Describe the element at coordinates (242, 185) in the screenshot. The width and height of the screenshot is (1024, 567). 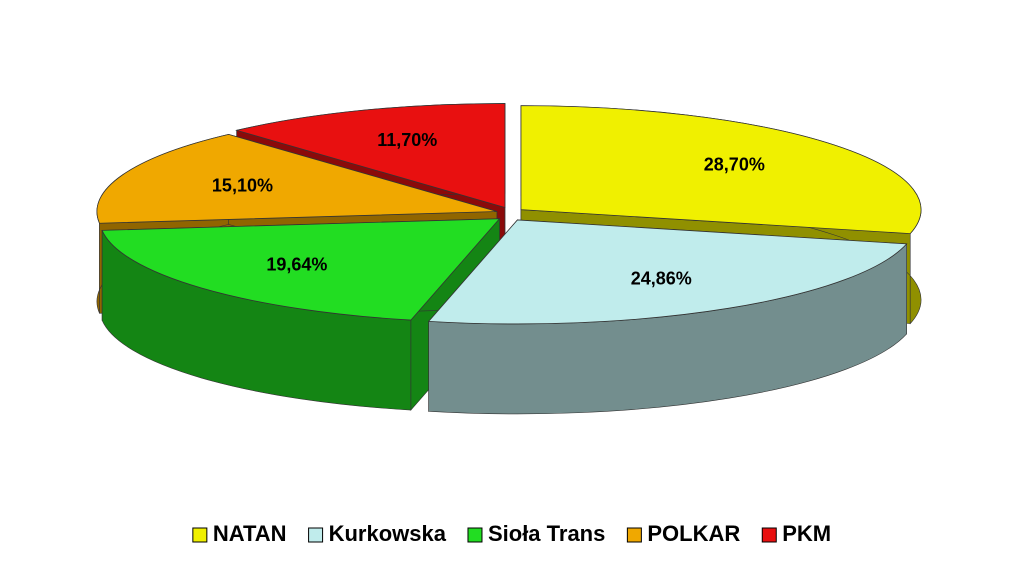
I see `data-label: 15,10%` at that location.